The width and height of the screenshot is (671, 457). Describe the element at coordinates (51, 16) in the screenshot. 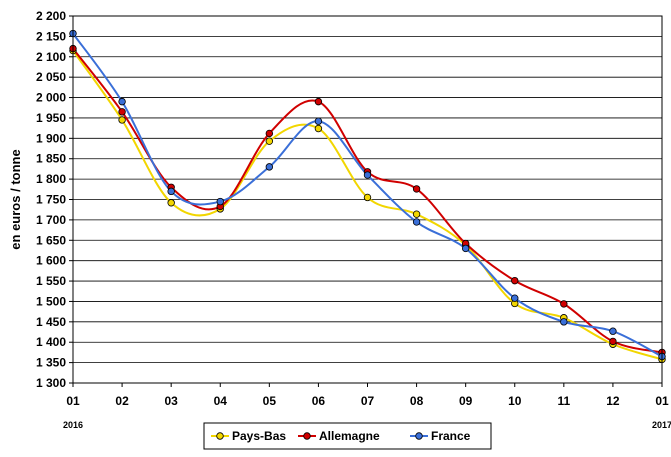

I see `y-tick-label: 2 200` at that location.